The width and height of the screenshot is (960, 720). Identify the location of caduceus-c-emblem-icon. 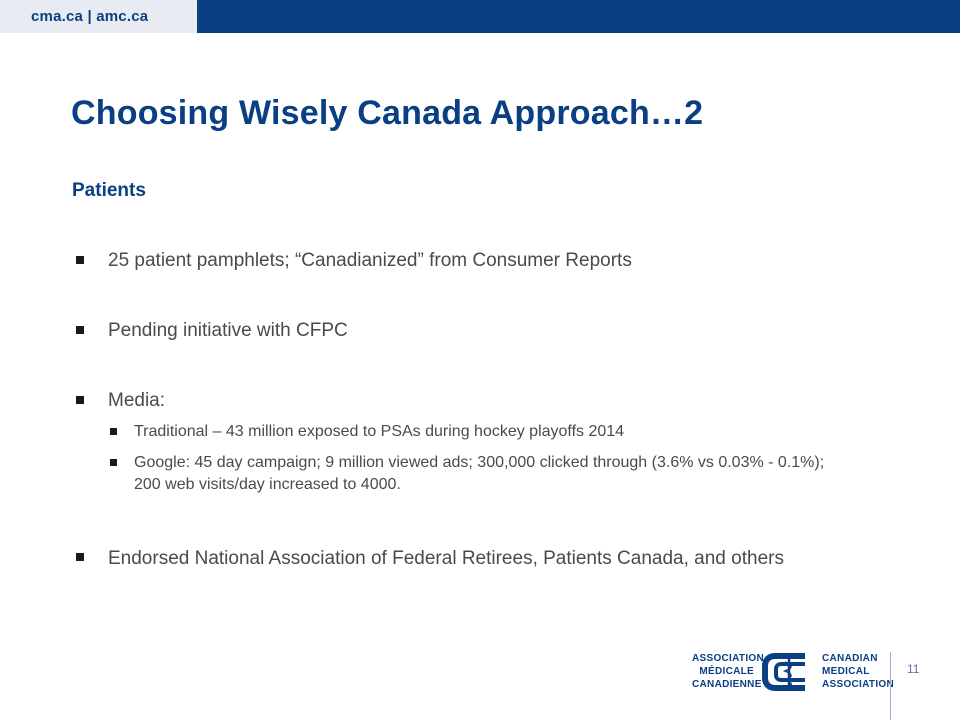
(783, 672).